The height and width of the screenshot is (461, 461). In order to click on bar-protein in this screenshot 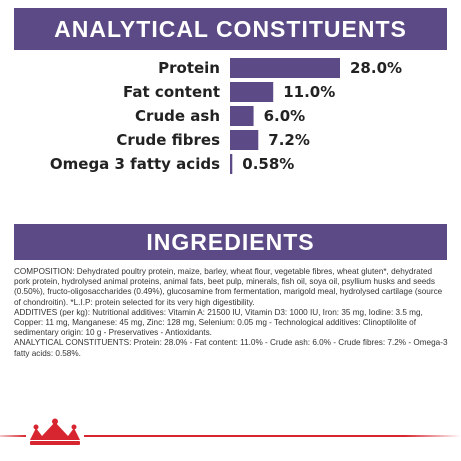, I will do `click(285, 68)`.